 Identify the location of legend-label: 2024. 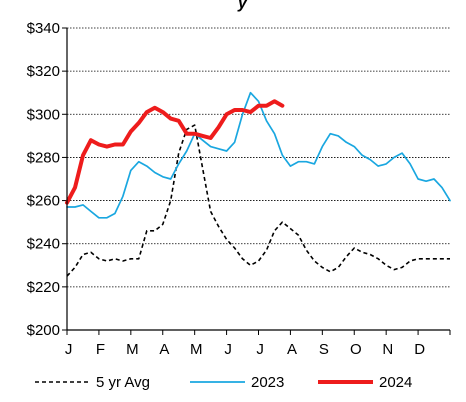
(395, 382).